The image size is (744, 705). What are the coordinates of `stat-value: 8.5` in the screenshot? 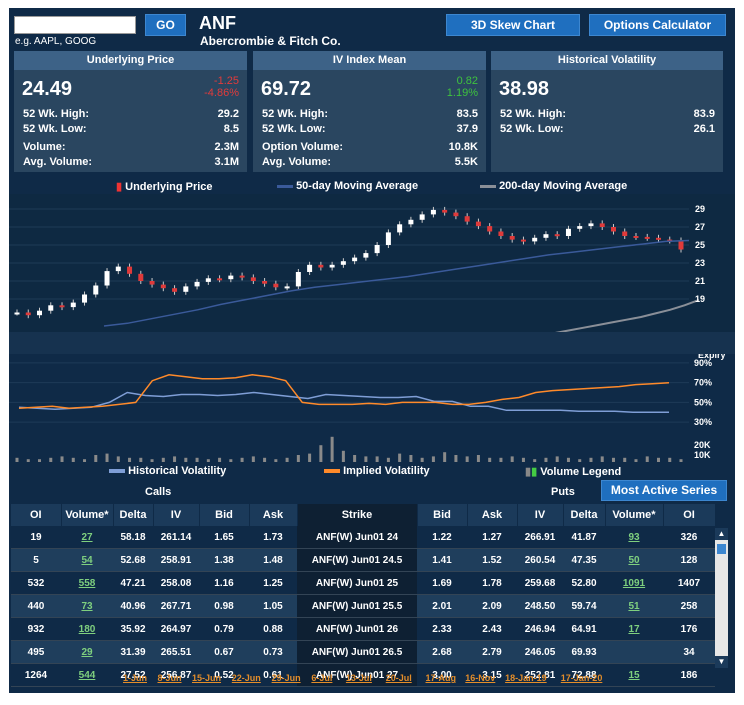 It's located at (231, 129).